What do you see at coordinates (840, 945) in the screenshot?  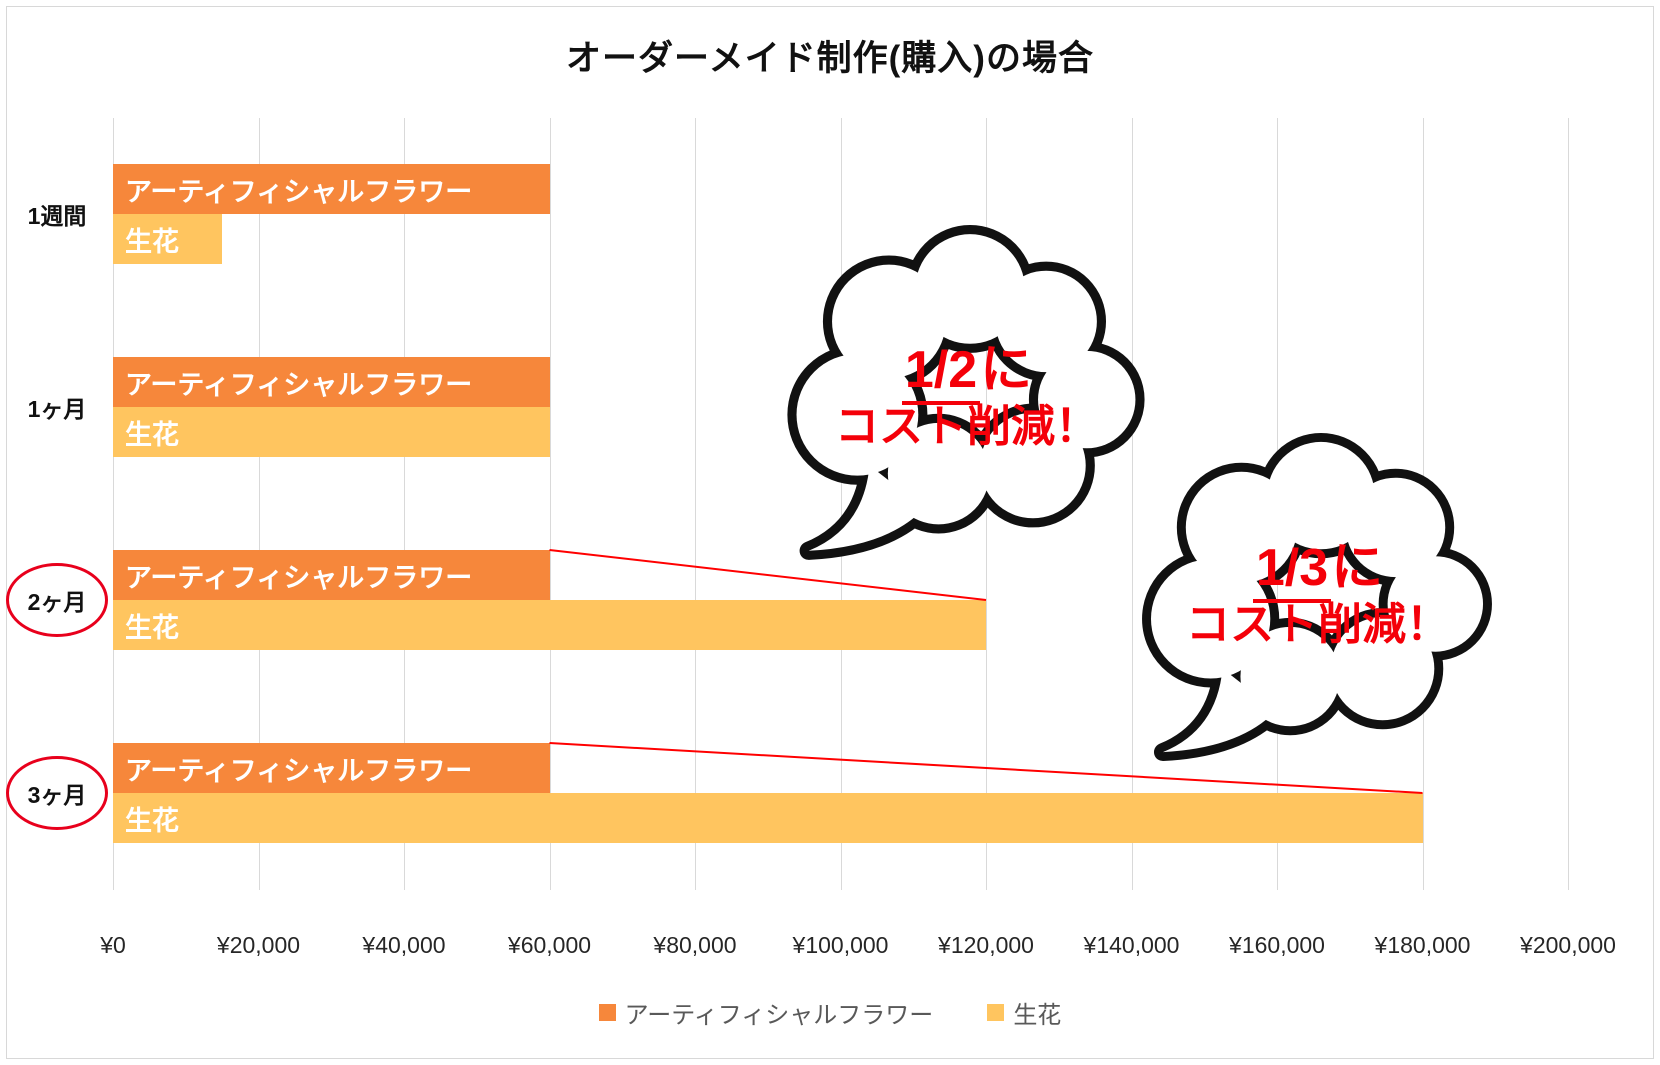 I see `x-axis-tick-label: ¥100,000` at bounding box center [840, 945].